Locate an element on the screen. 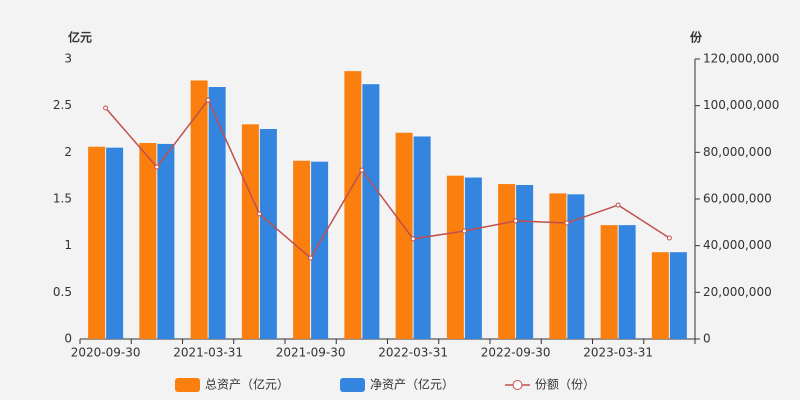 This screenshot has width=800, height=400. y-tick-label: 2.5 is located at coordinates (62, 105).